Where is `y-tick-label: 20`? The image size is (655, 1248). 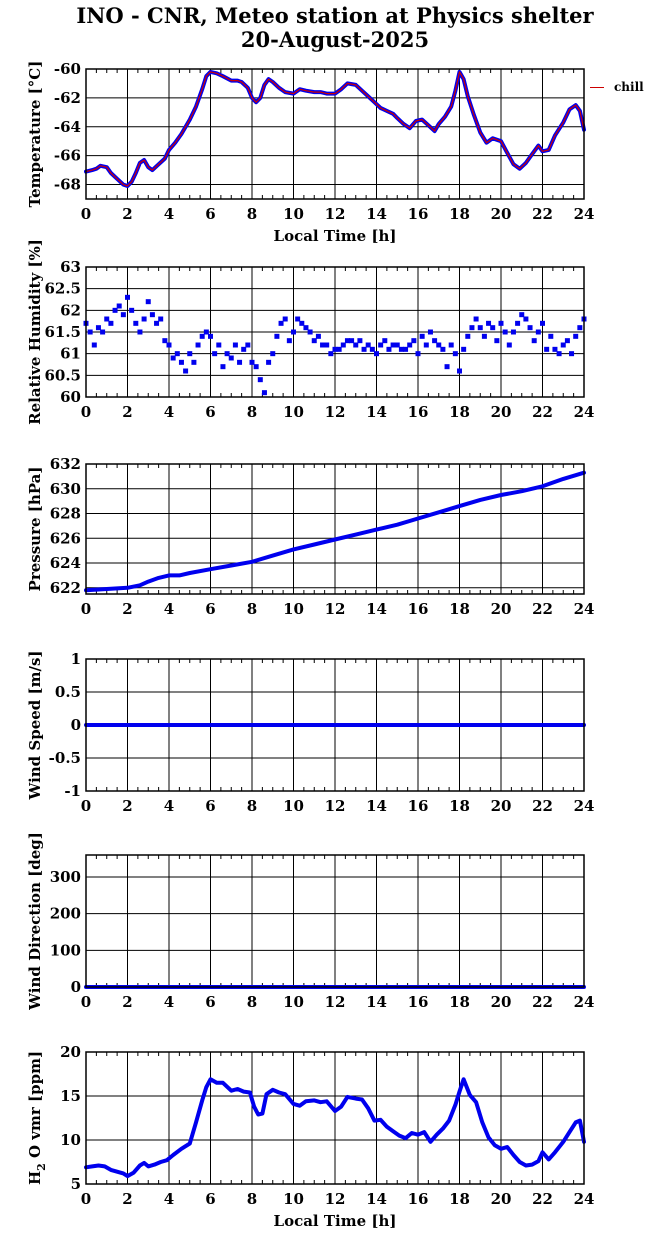
y-tick-label: 20 is located at coordinates (70, 1052).